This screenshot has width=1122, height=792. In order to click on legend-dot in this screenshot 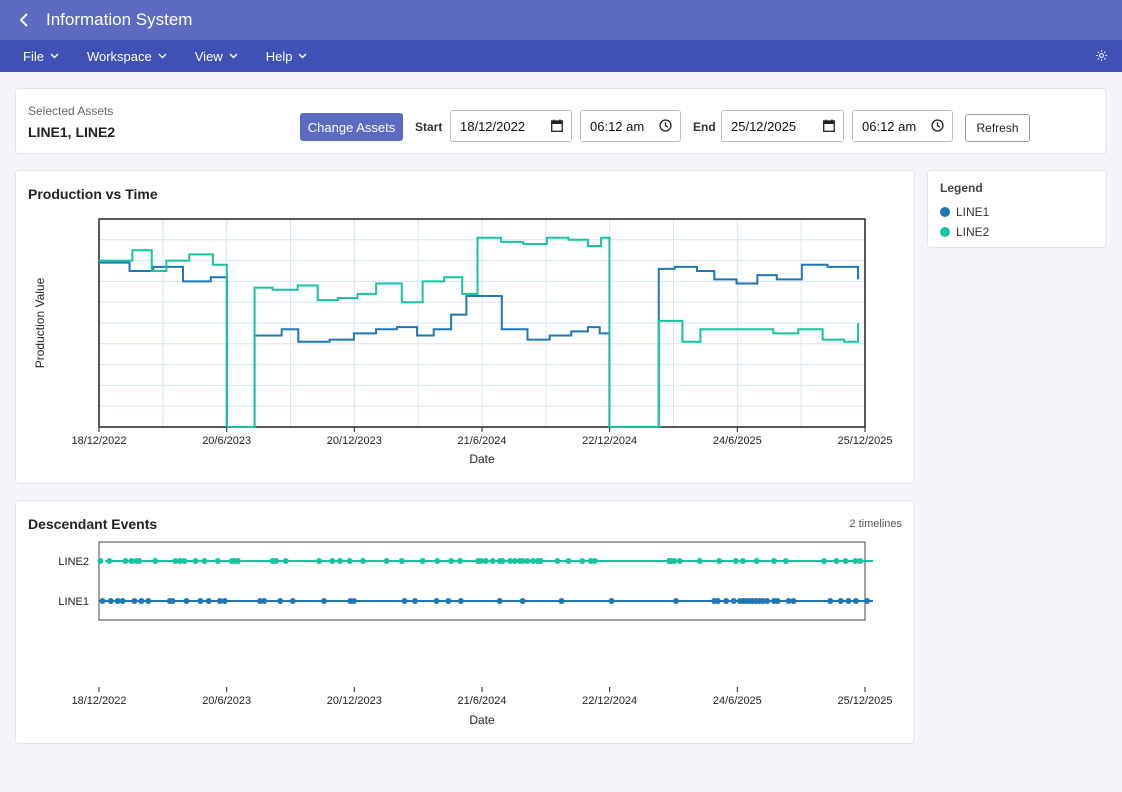, I will do `click(945, 232)`.